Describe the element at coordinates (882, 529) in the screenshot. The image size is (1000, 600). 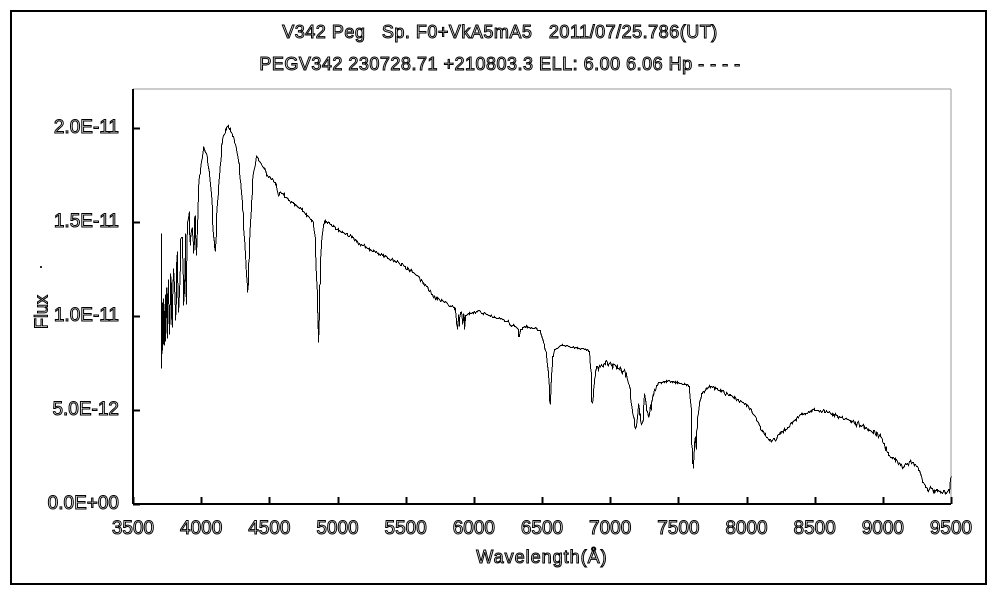
I see `x-tick-label: 9000` at that location.